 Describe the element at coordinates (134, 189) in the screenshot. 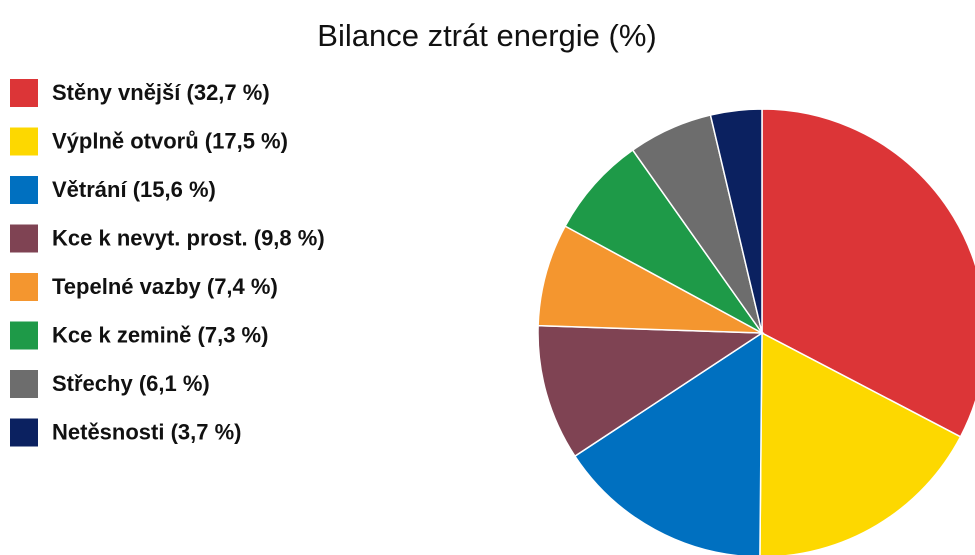

I see `legend-label: Větrání (15,6 %)` at that location.